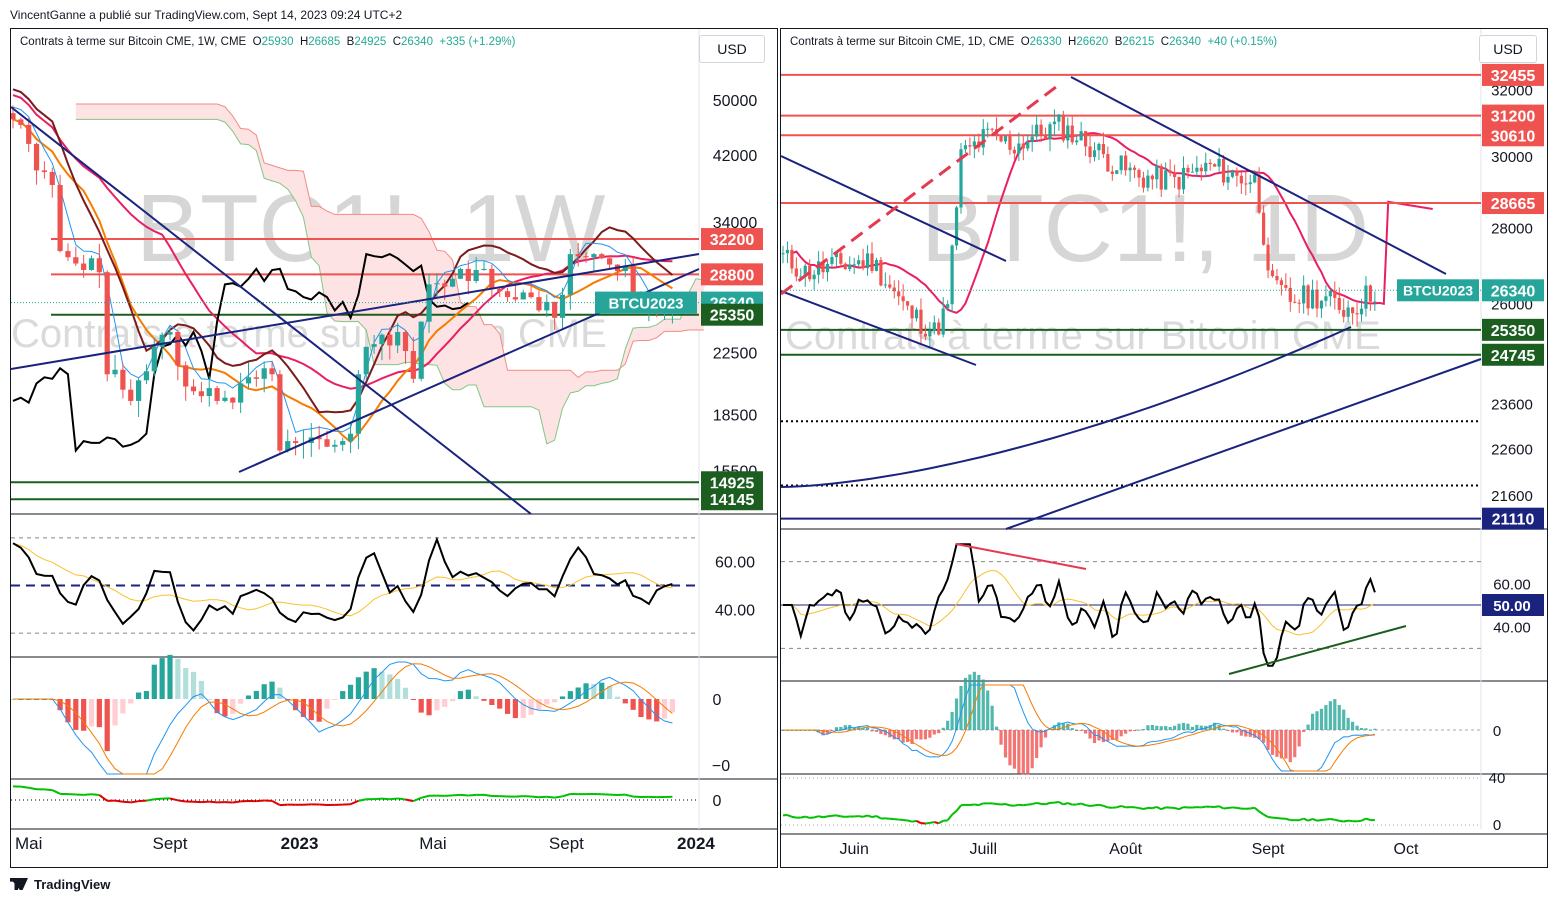  What do you see at coordinates (1125, 849) in the screenshot?
I see `time-label: Août` at bounding box center [1125, 849].